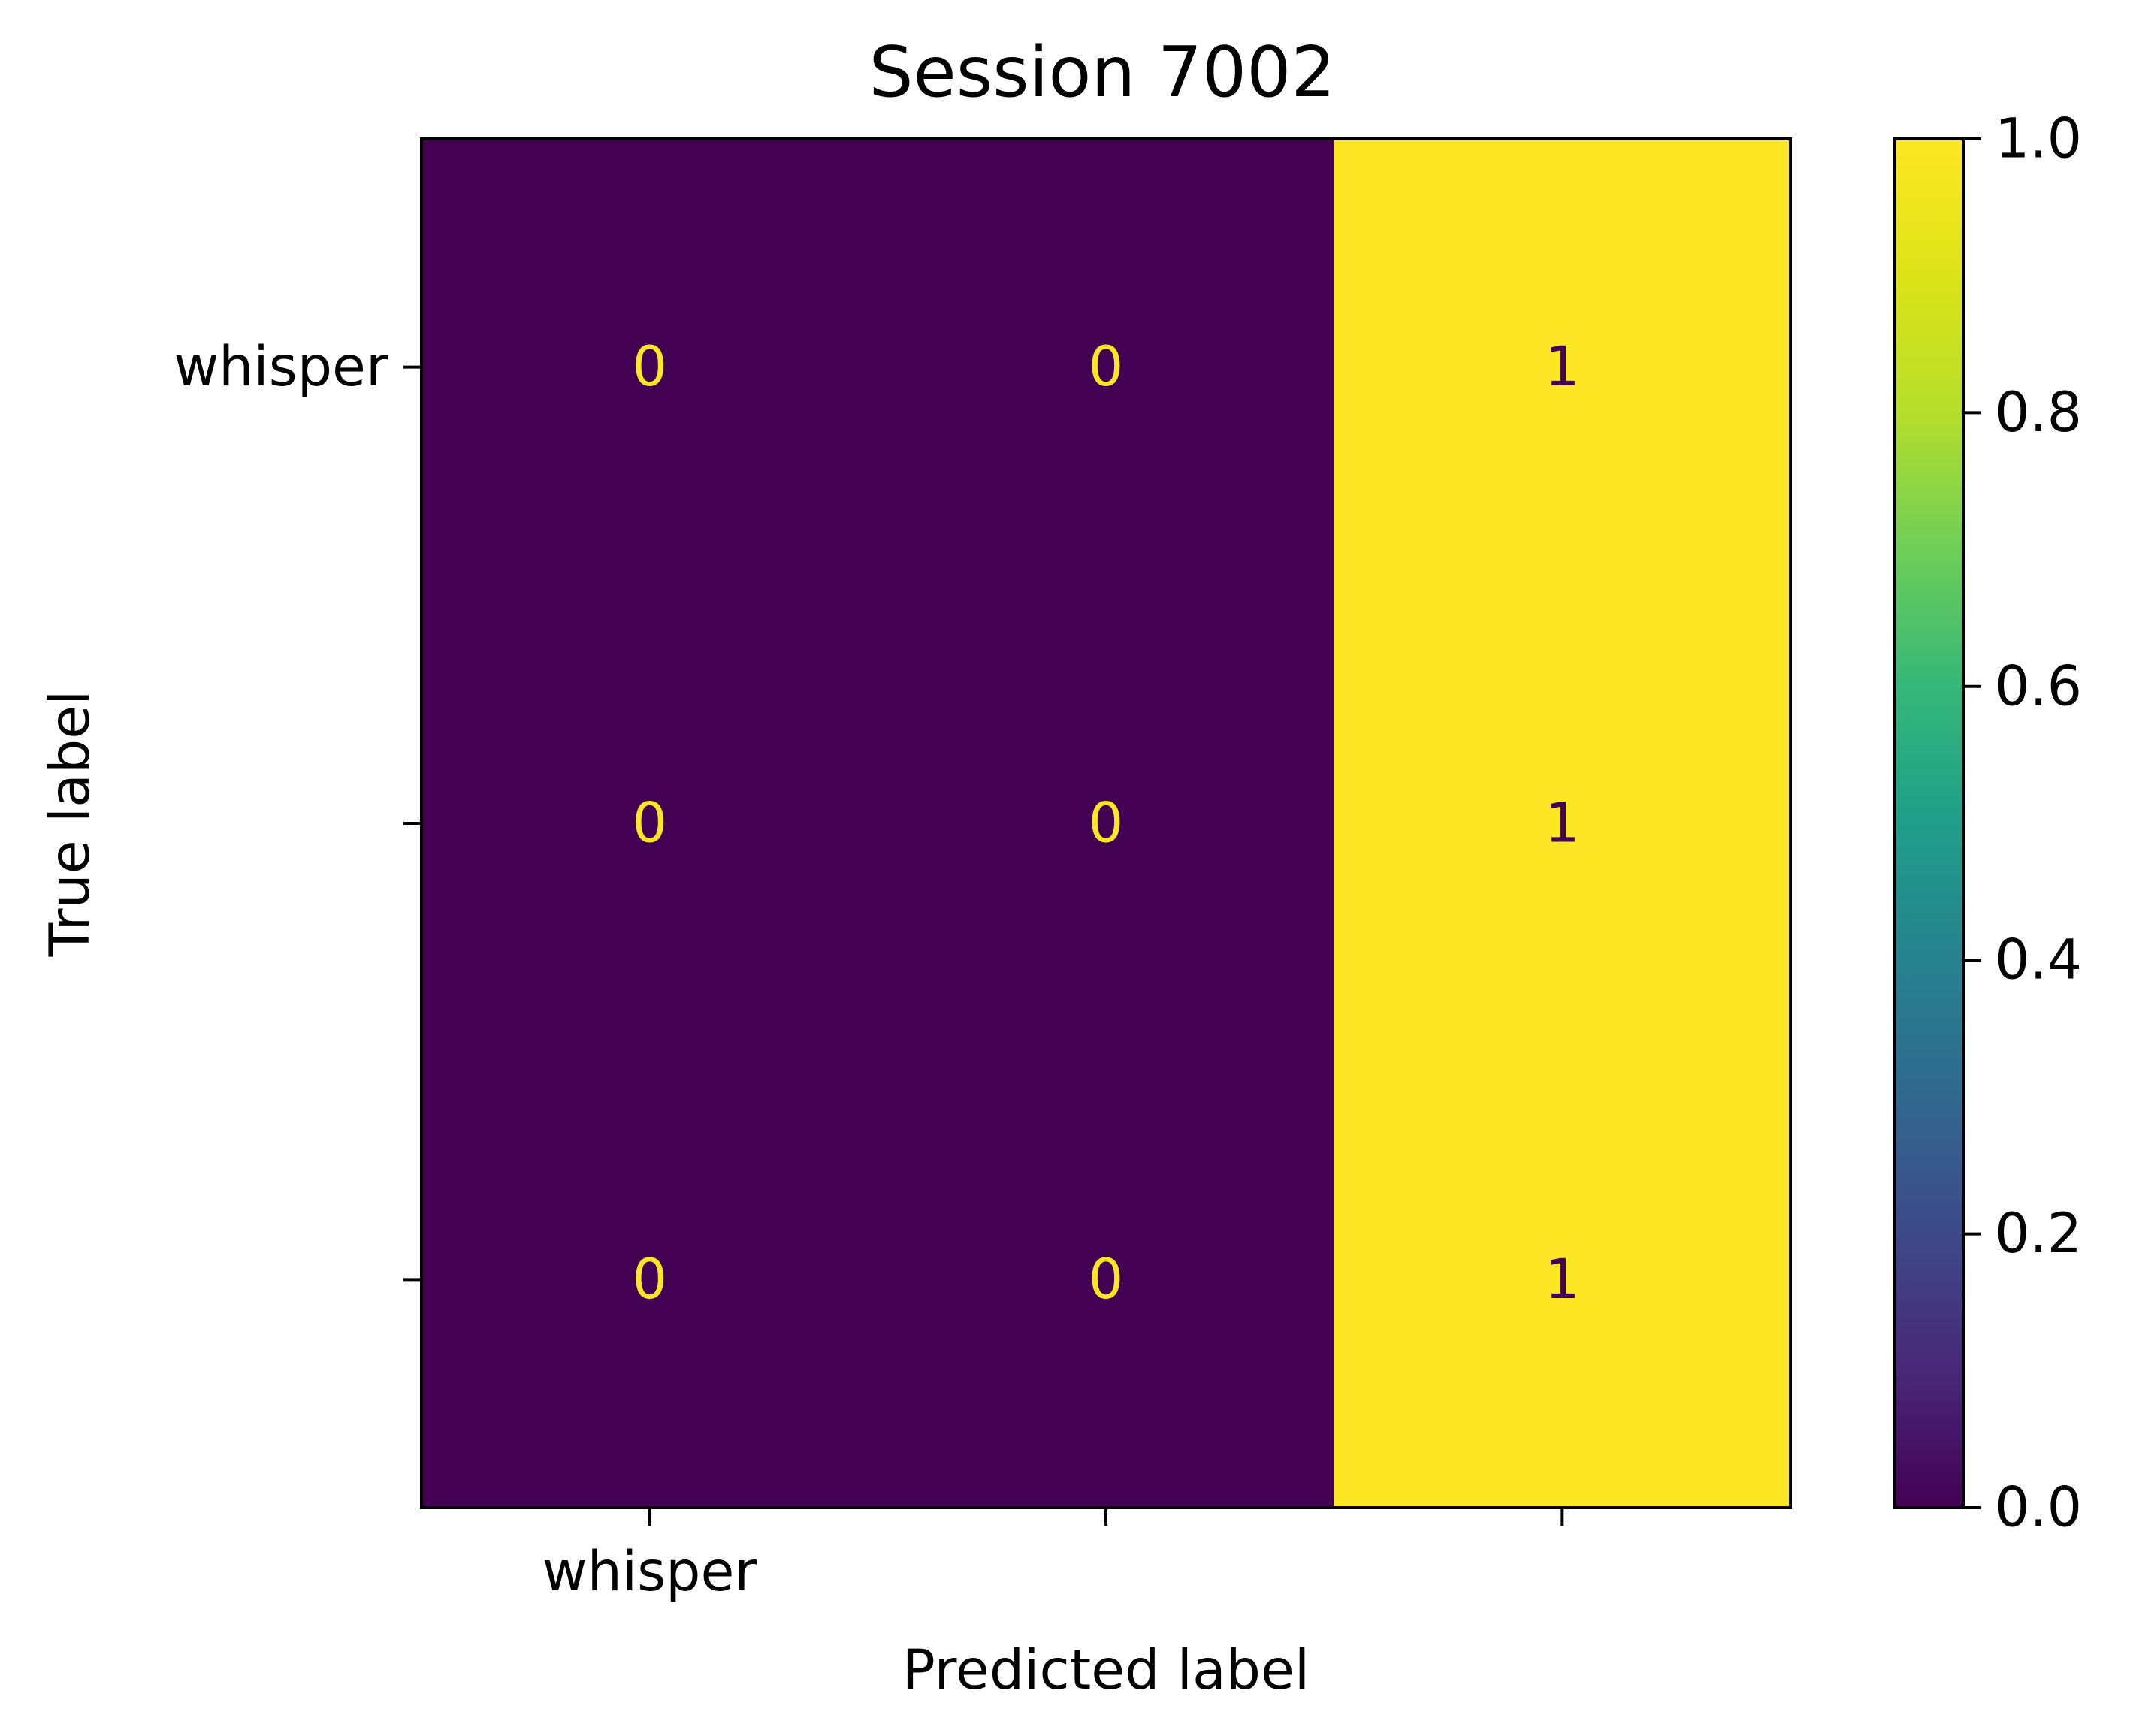 Image resolution: width=2142 pixels, height=1736 pixels. Describe the element at coordinates (70, 824) in the screenshot. I see `y-axis-label: True label` at that location.